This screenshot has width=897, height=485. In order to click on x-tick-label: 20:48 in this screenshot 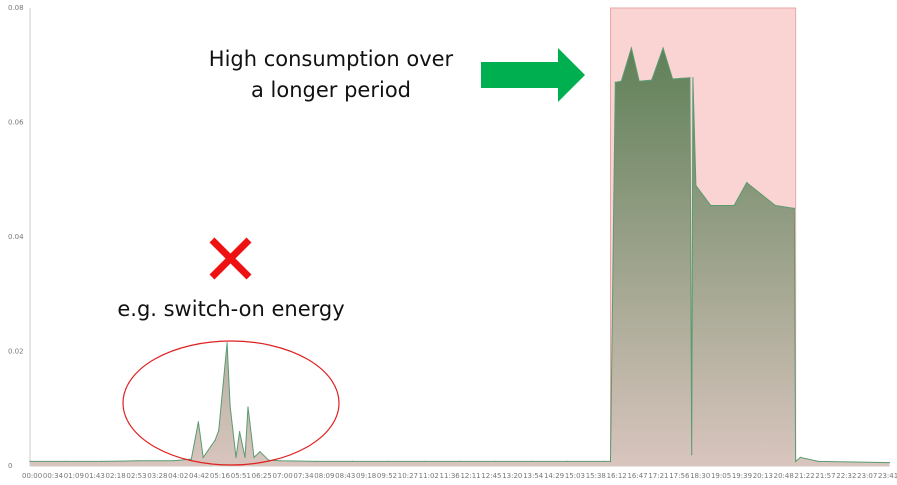, I will do `click(784, 476)`.